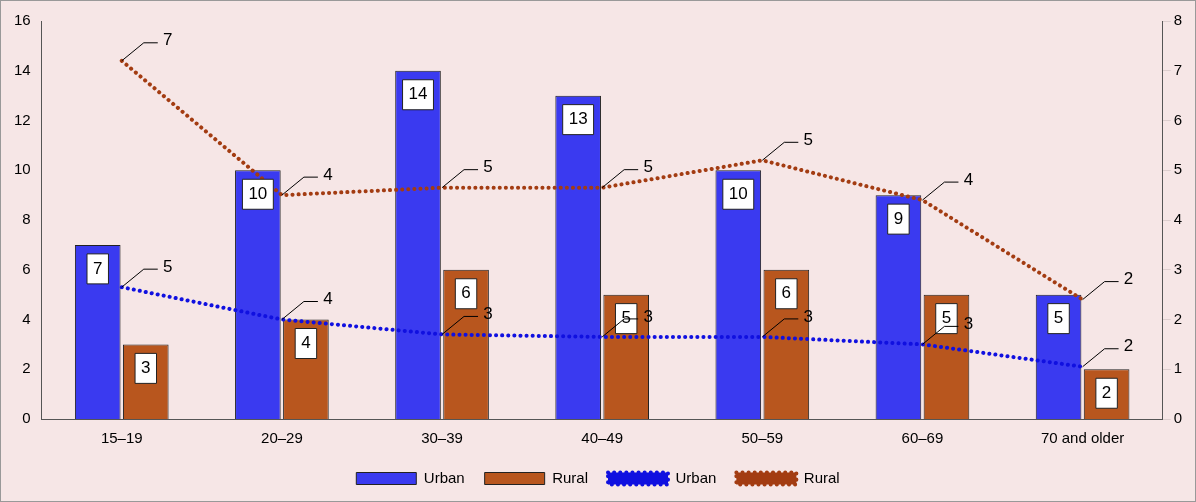  Describe the element at coordinates (1177, 418) in the screenshot. I see `y2-tick-label: 0` at that location.